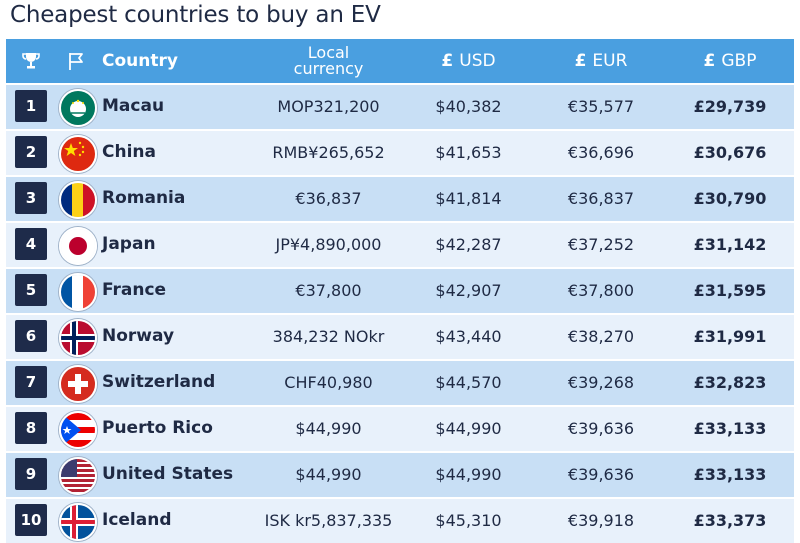 This screenshot has height=543, width=800. Describe the element at coordinates (601, 198) in the screenshot. I see `cell-eur: €36,837` at that location.